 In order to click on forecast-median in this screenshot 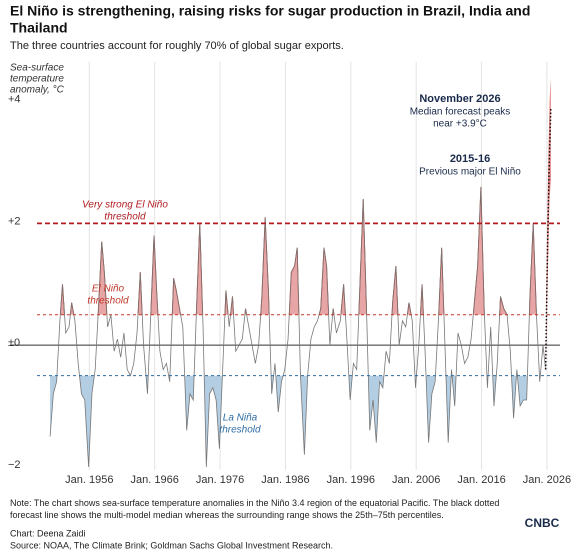, I will do `click(548, 238)`.